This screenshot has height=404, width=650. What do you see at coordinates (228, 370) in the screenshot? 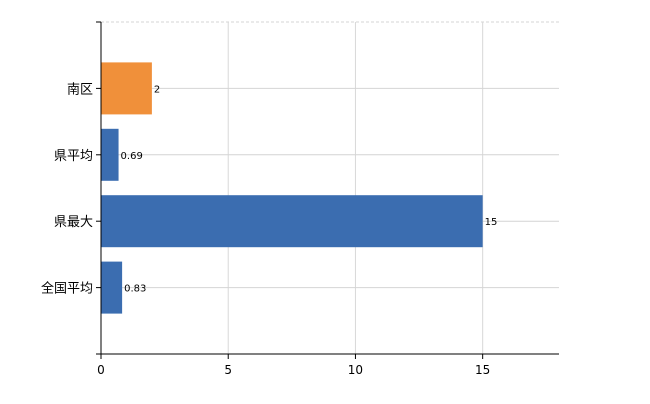
I see `x-tick-label: 5` at bounding box center [228, 370].